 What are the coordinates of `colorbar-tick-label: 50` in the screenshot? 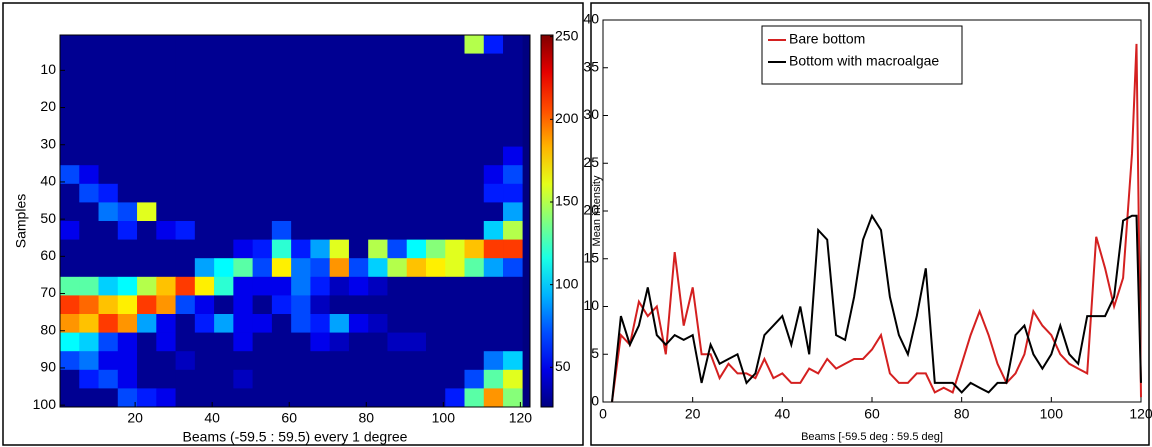 It's located at (563, 366).